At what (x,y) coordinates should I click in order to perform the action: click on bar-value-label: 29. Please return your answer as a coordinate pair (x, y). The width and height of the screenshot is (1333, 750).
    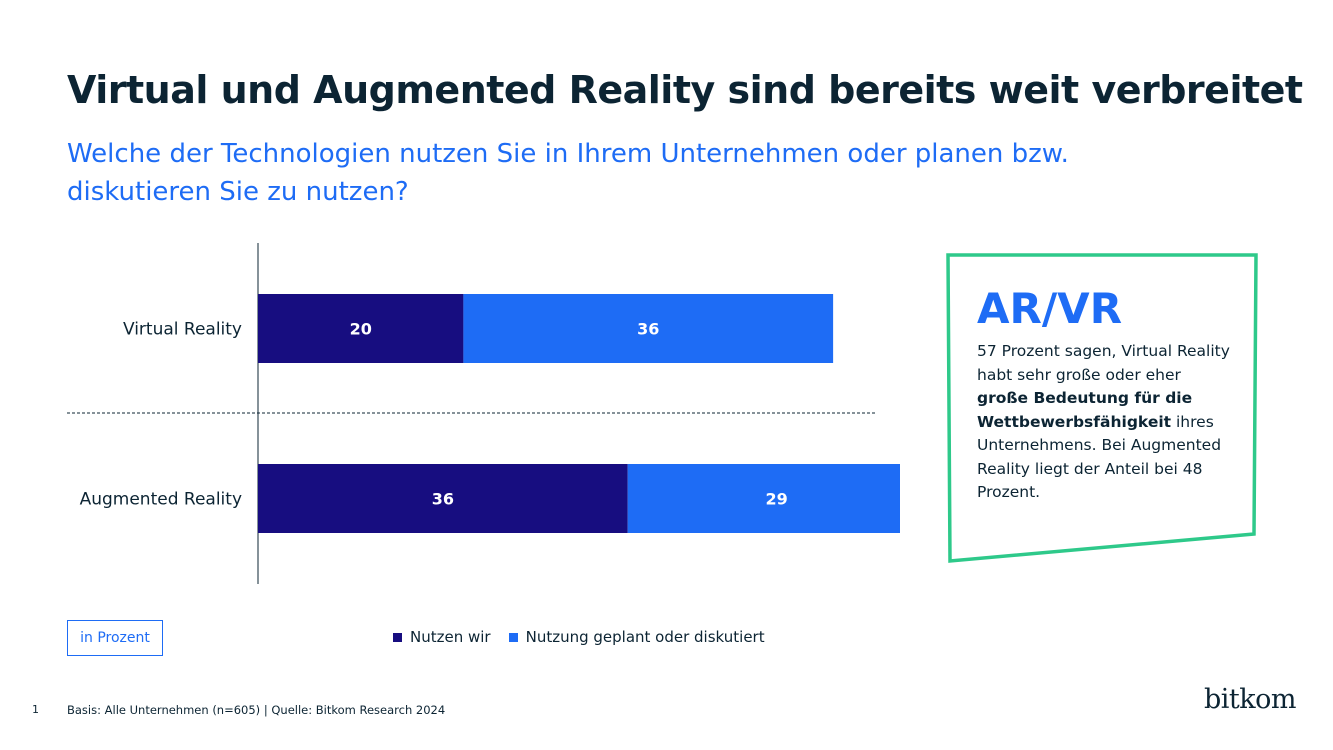
    Looking at the image, I should click on (777, 499).